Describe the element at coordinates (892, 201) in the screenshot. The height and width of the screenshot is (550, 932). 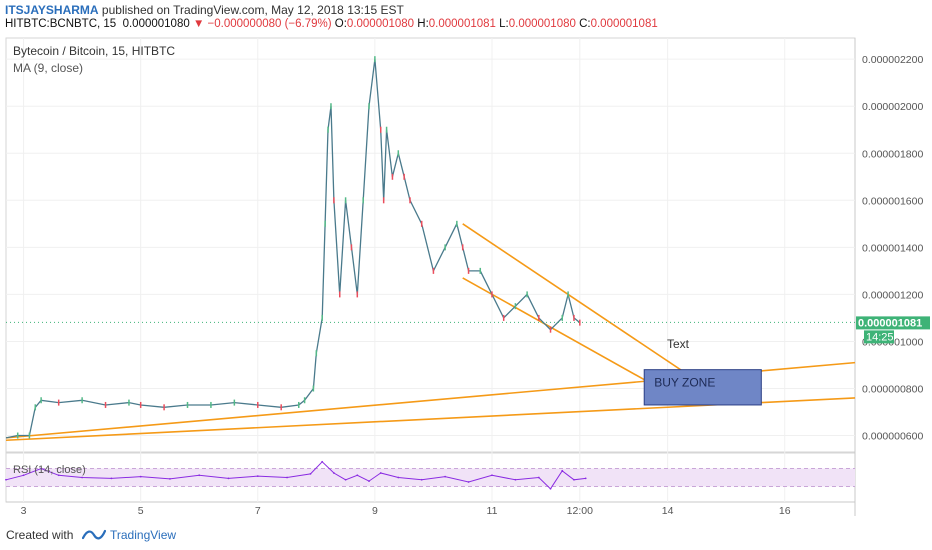
I see `y-tick-label: 0.000001600` at that location.